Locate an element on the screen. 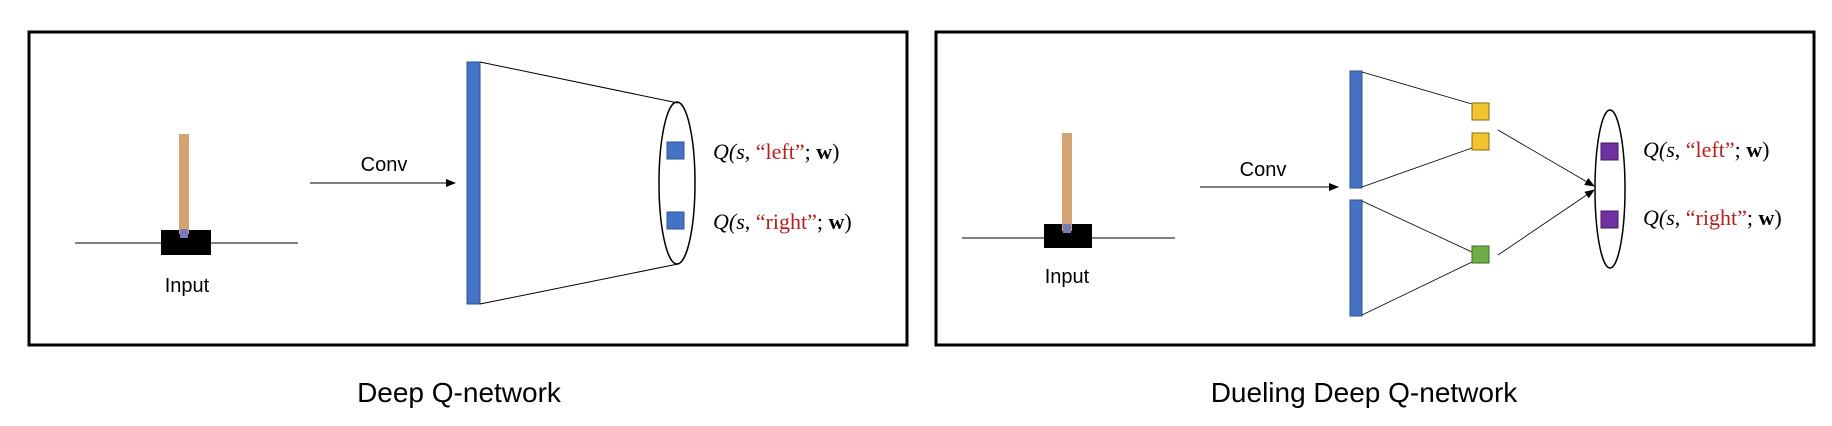 The height and width of the screenshot is (426, 1832). value-top-line is located at coordinates (1417, 226).